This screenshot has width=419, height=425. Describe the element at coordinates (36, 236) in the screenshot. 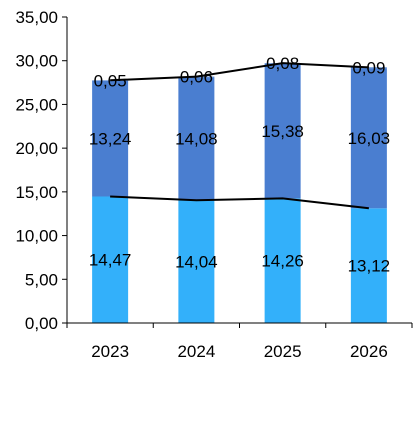

I see `y-tick-label: 10,00` at that location.